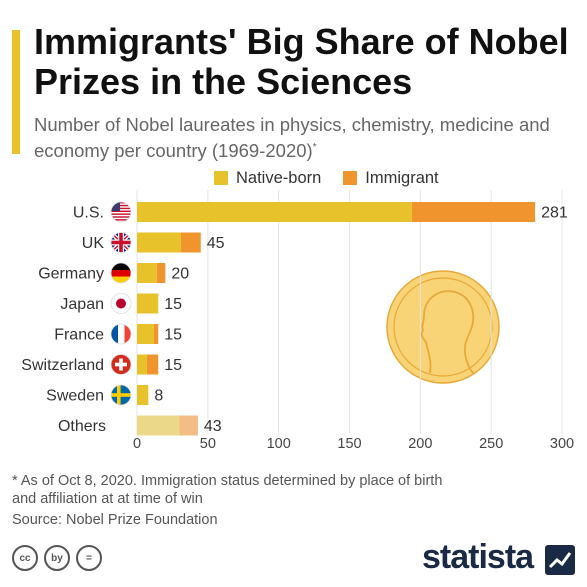  What do you see at coordinates (350, 178) in the screenshot?
I see `legend-swatch-immigrant` at bounding box center [350, 178].